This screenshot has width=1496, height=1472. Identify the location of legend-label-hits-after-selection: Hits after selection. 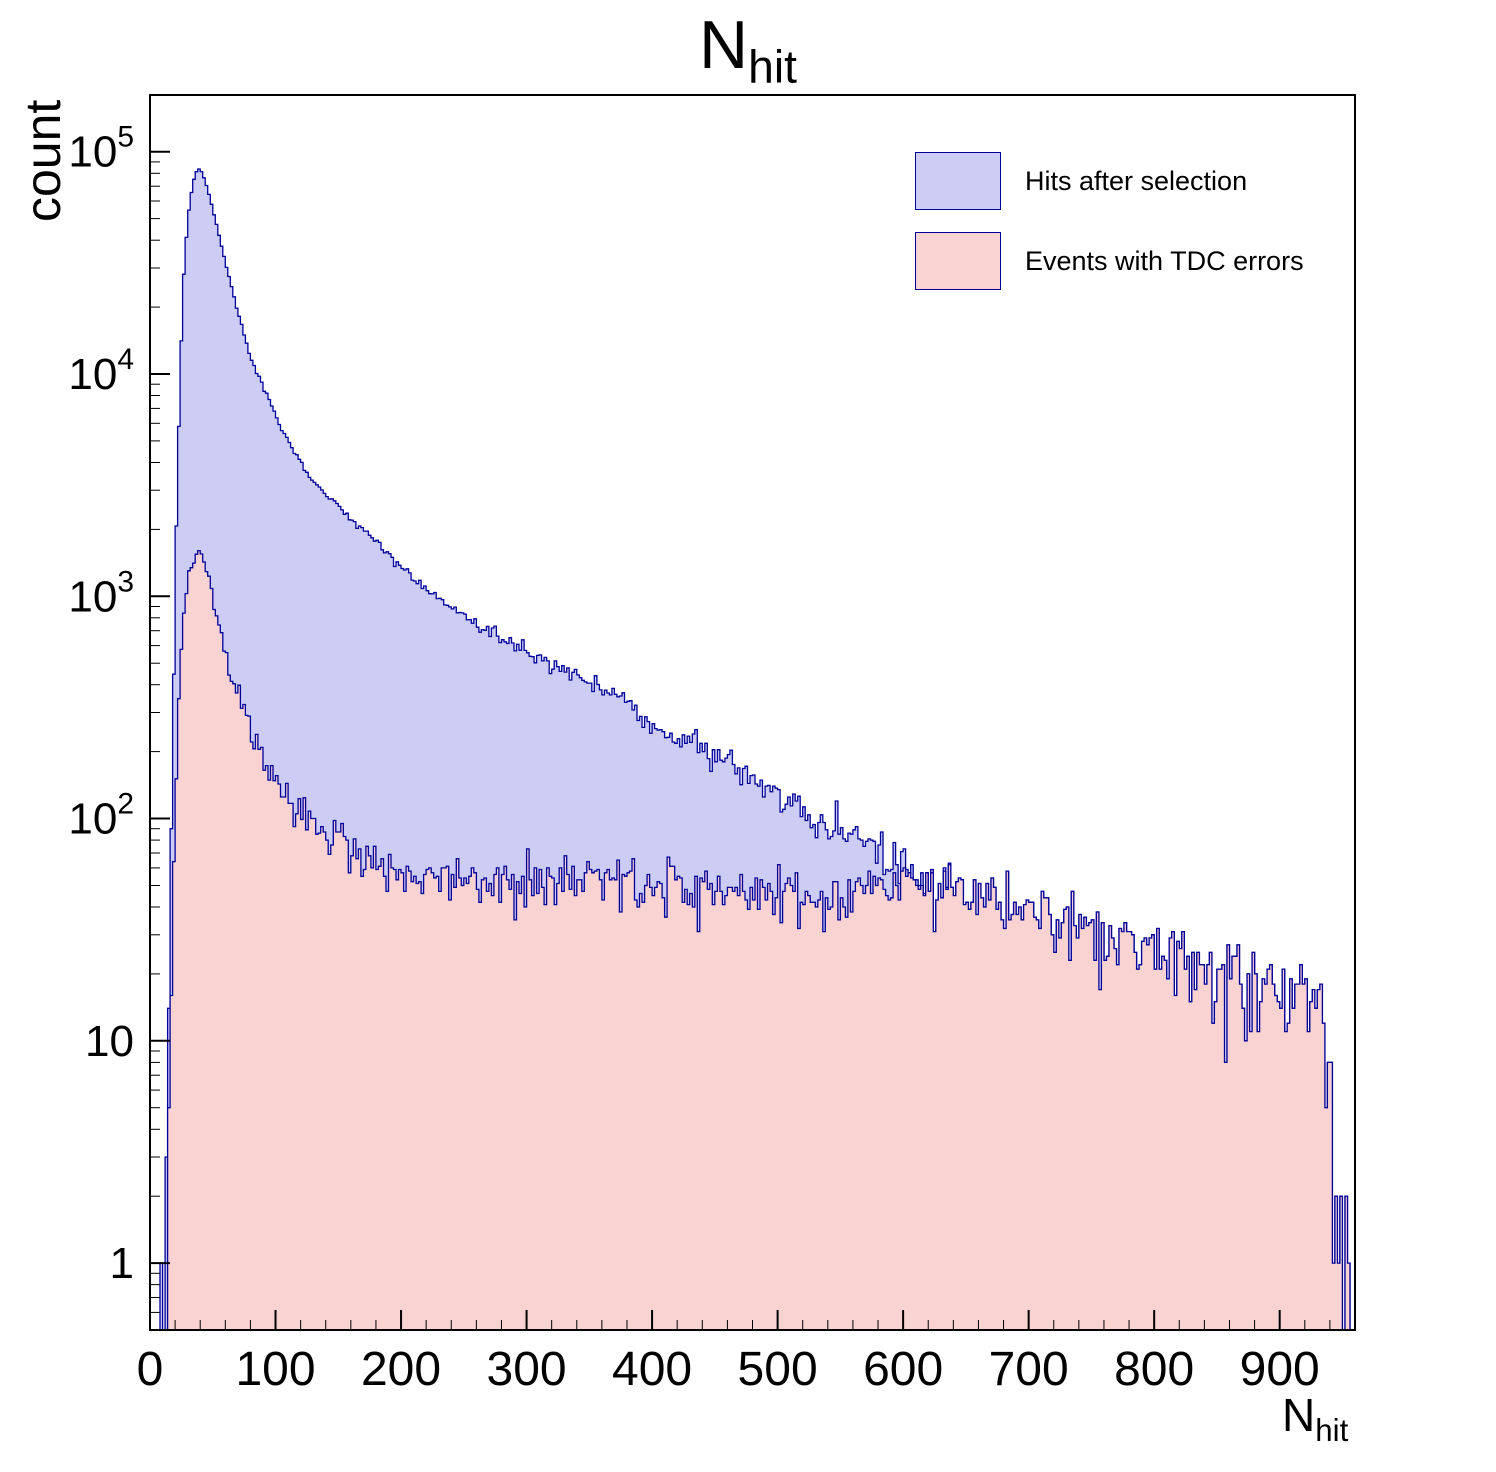
(1136, 180).